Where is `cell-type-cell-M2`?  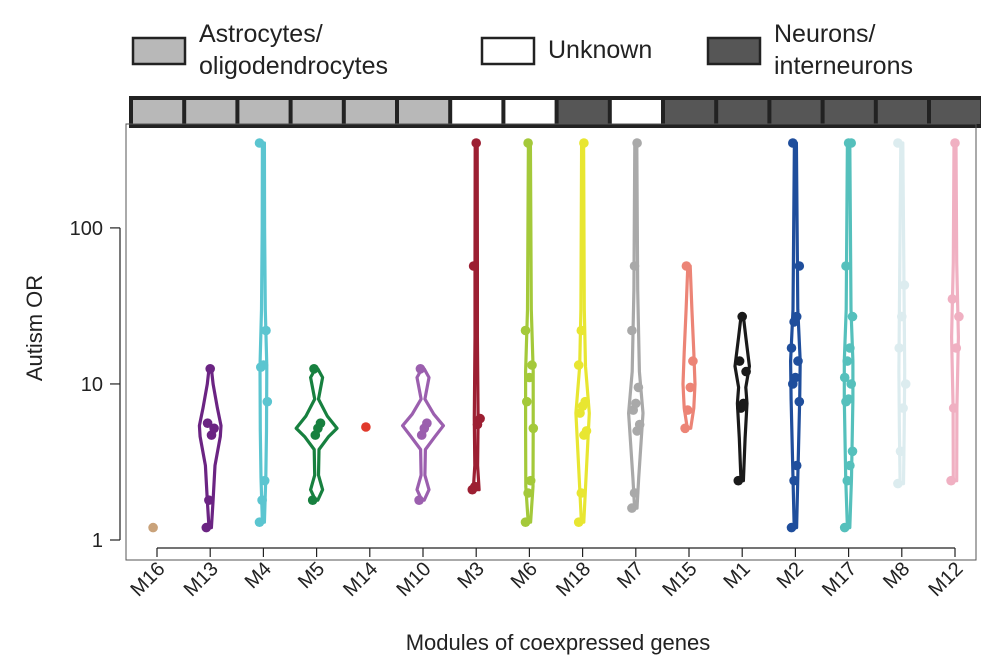
cell-type-cell-M2 is located at coordinates (796, 112).